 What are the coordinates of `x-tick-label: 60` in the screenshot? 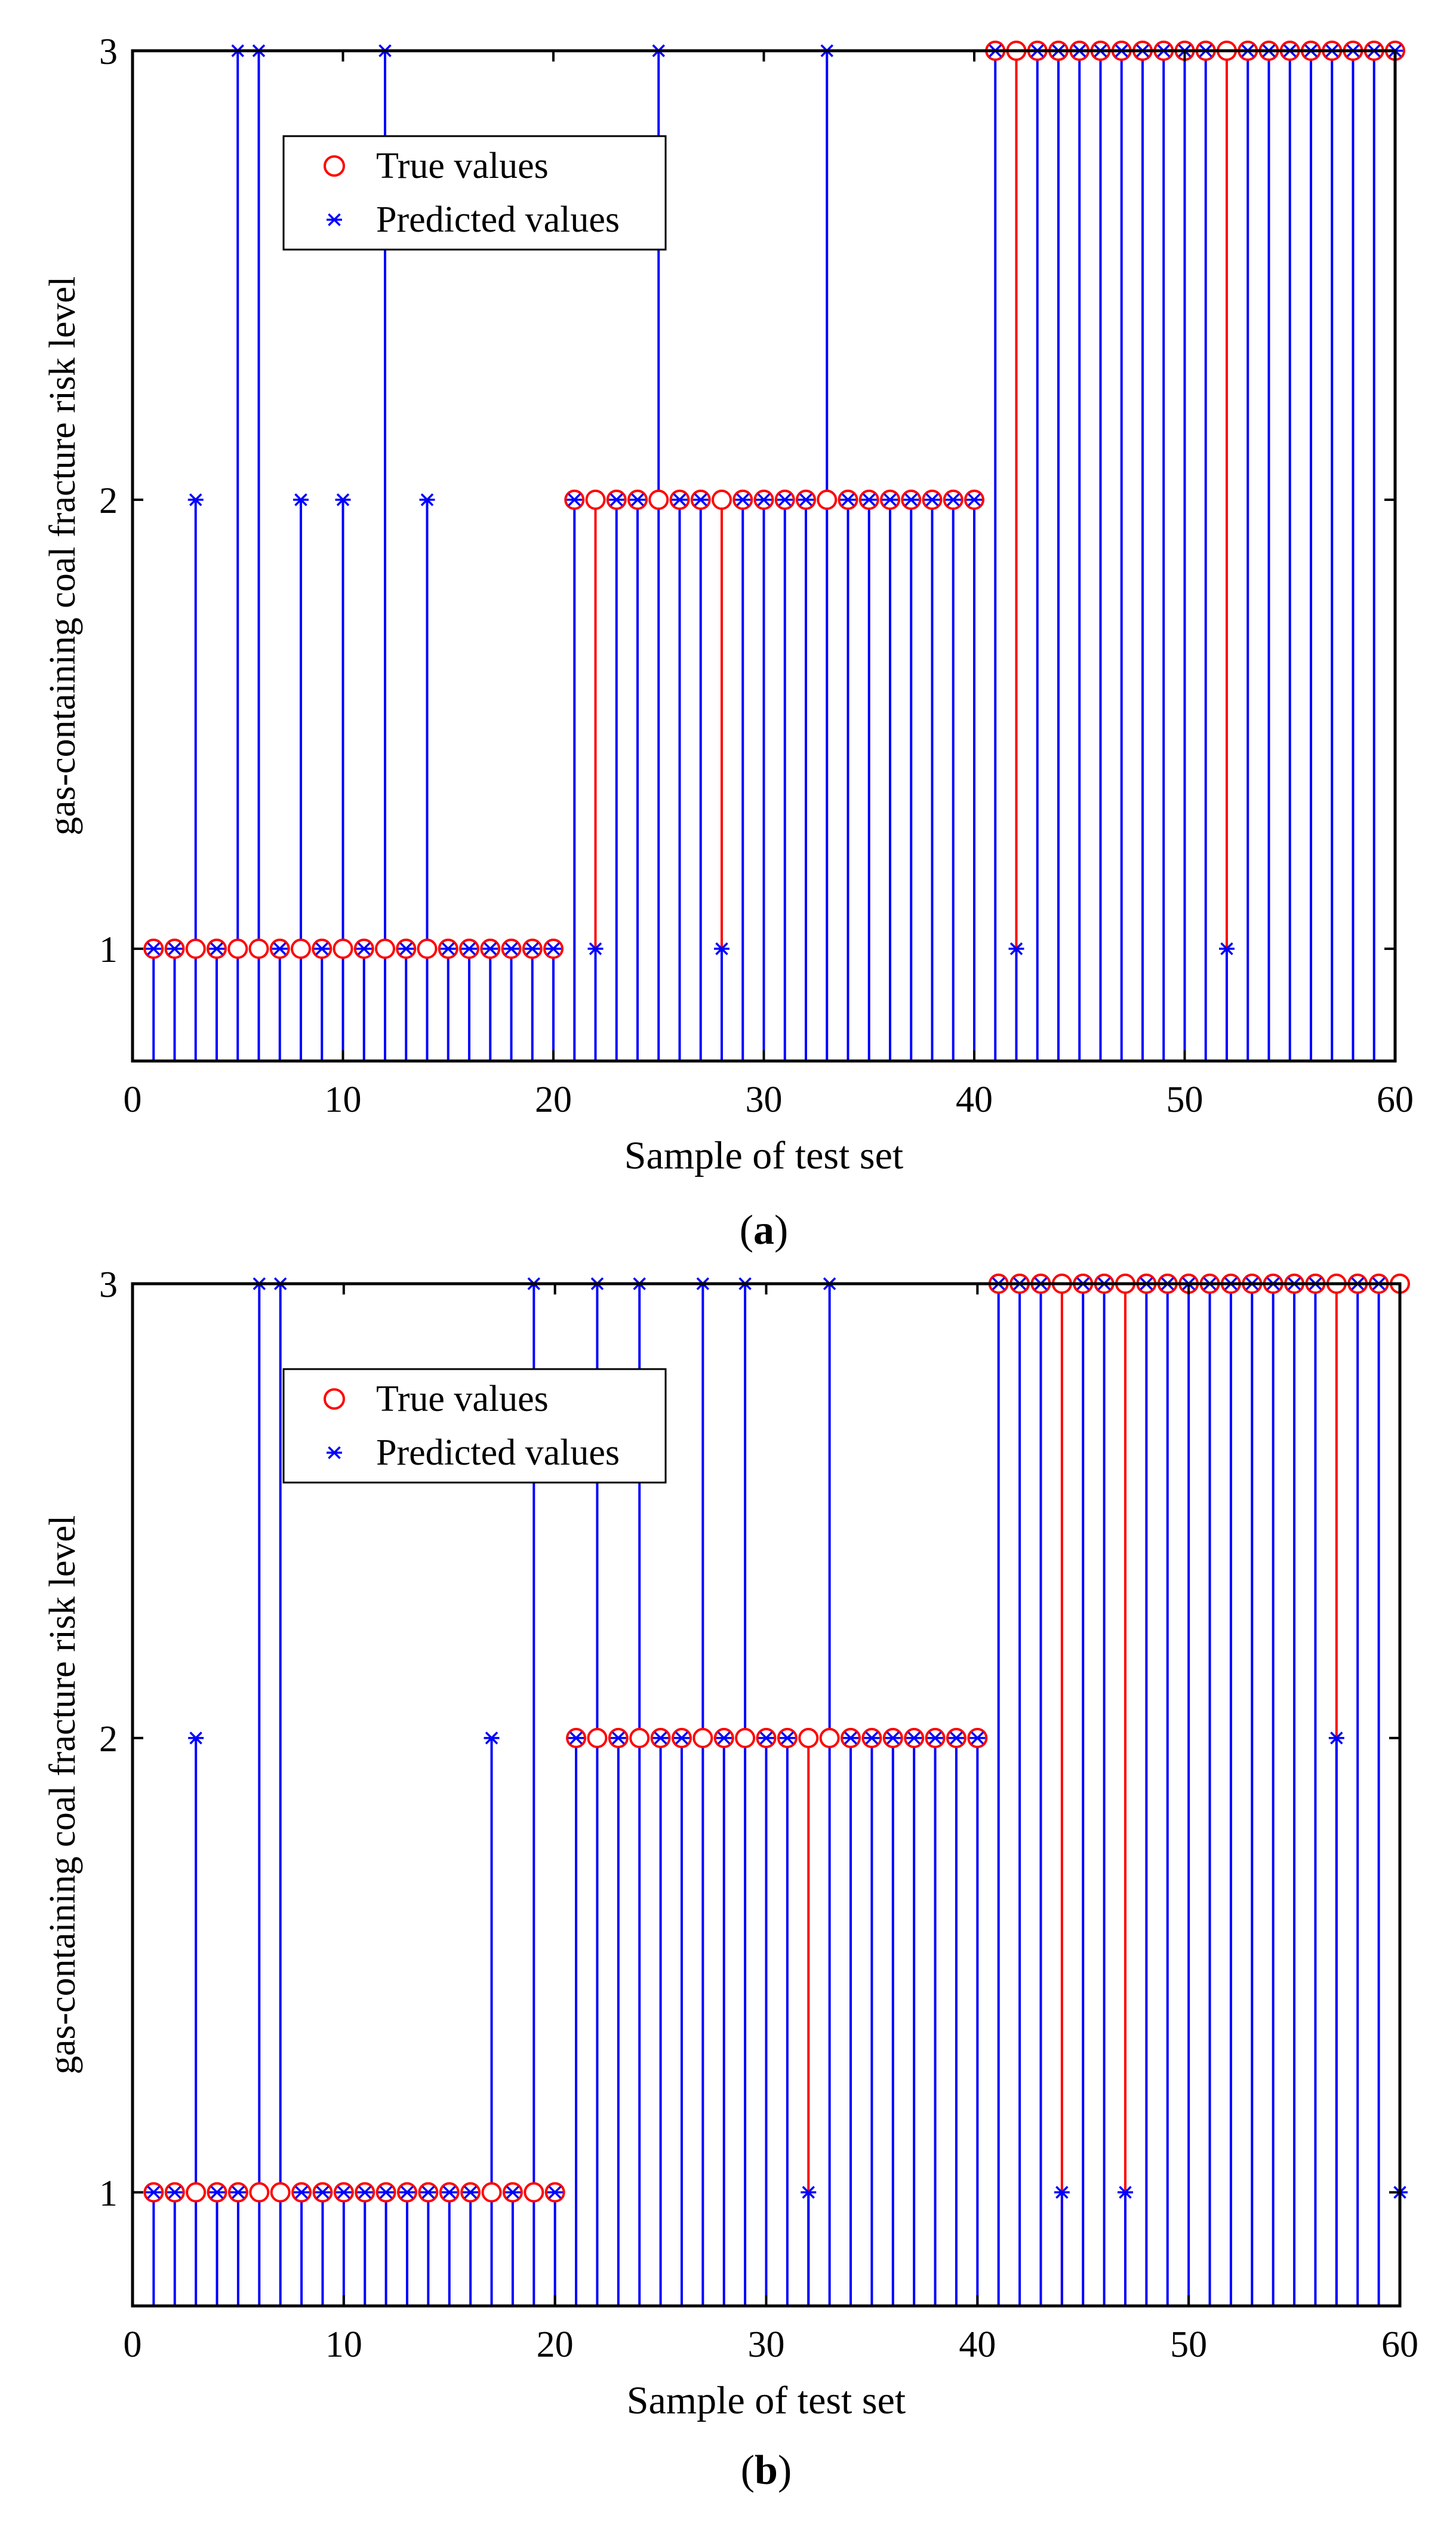 It's located at (1395, 1100).